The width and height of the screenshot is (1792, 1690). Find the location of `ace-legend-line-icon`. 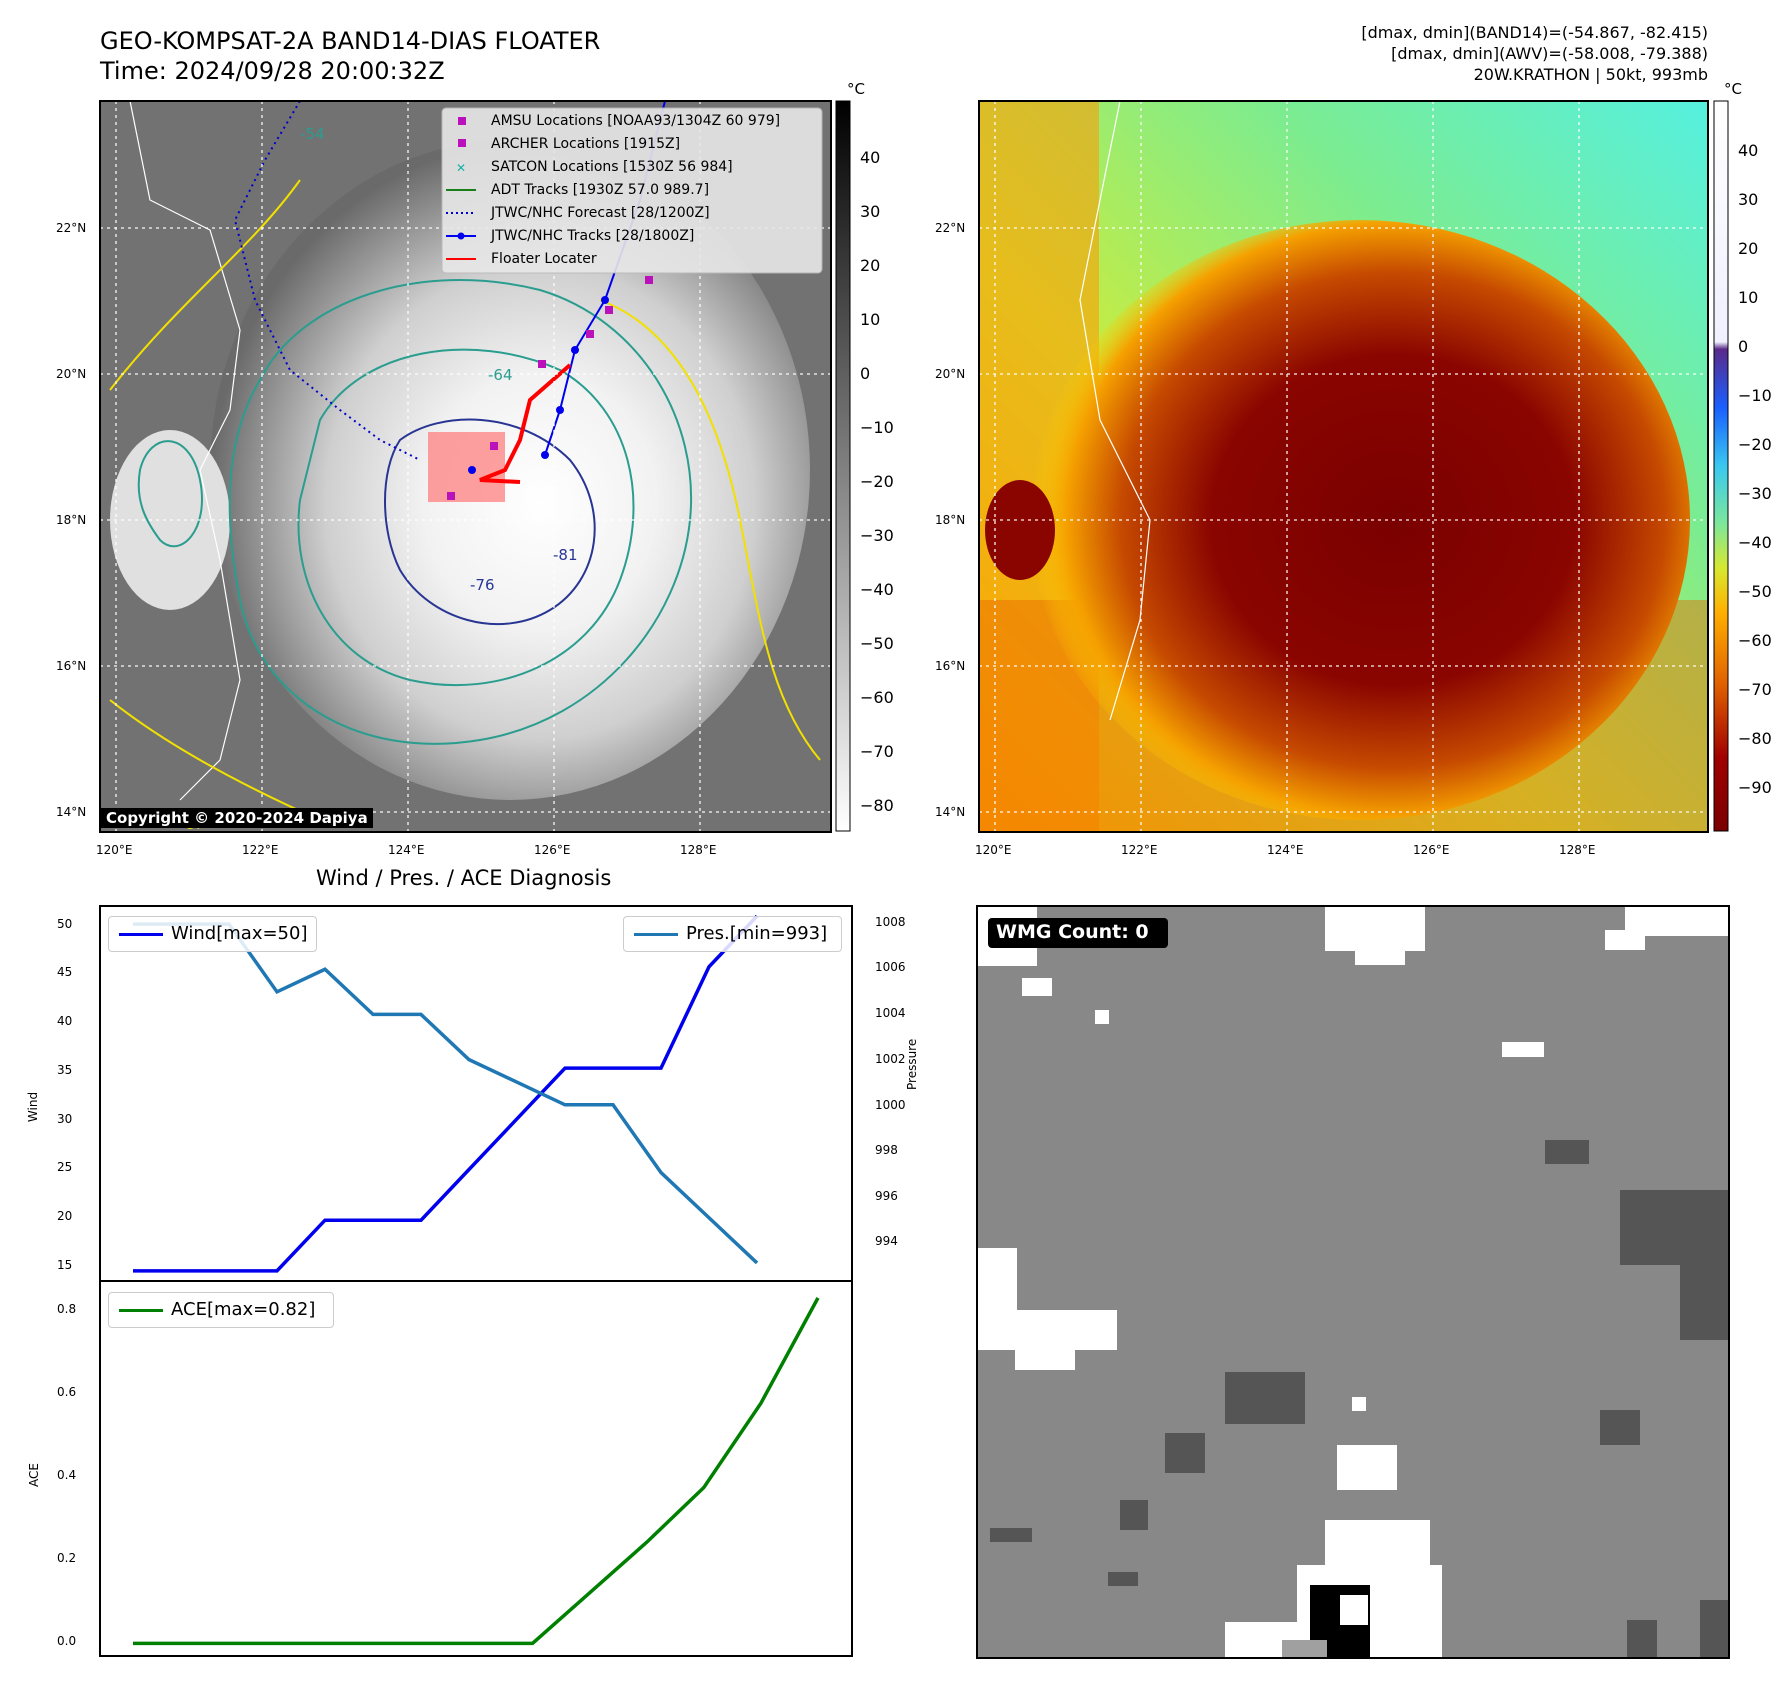

ace-legend-line-icon is located at coordinates (141, 1310).